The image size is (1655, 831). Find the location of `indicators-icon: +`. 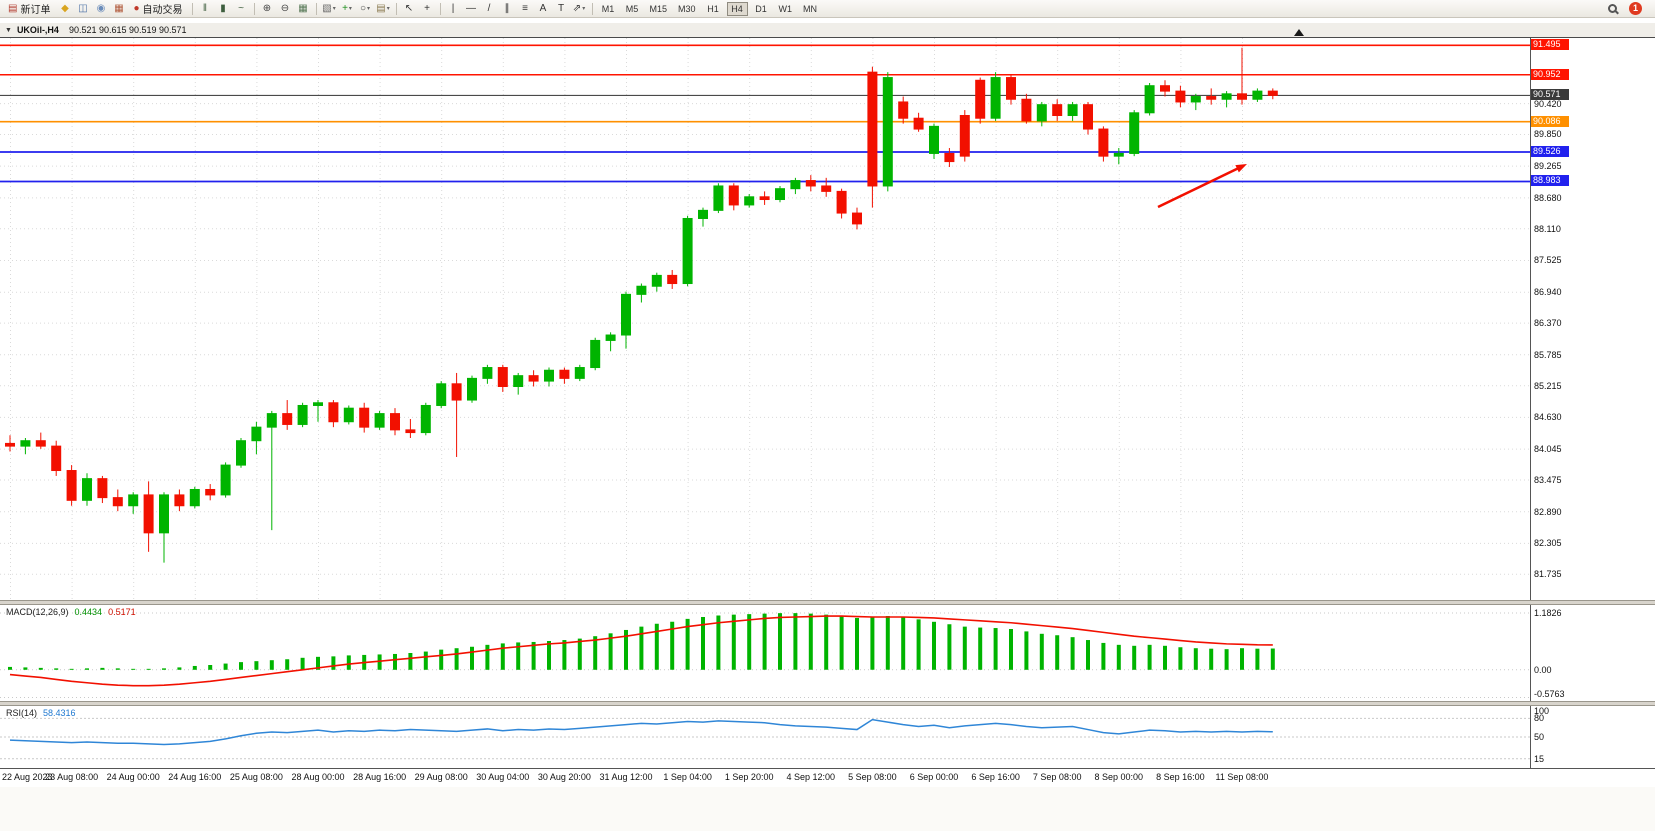

indicators-icon: + is located at coordinates (345, 8).